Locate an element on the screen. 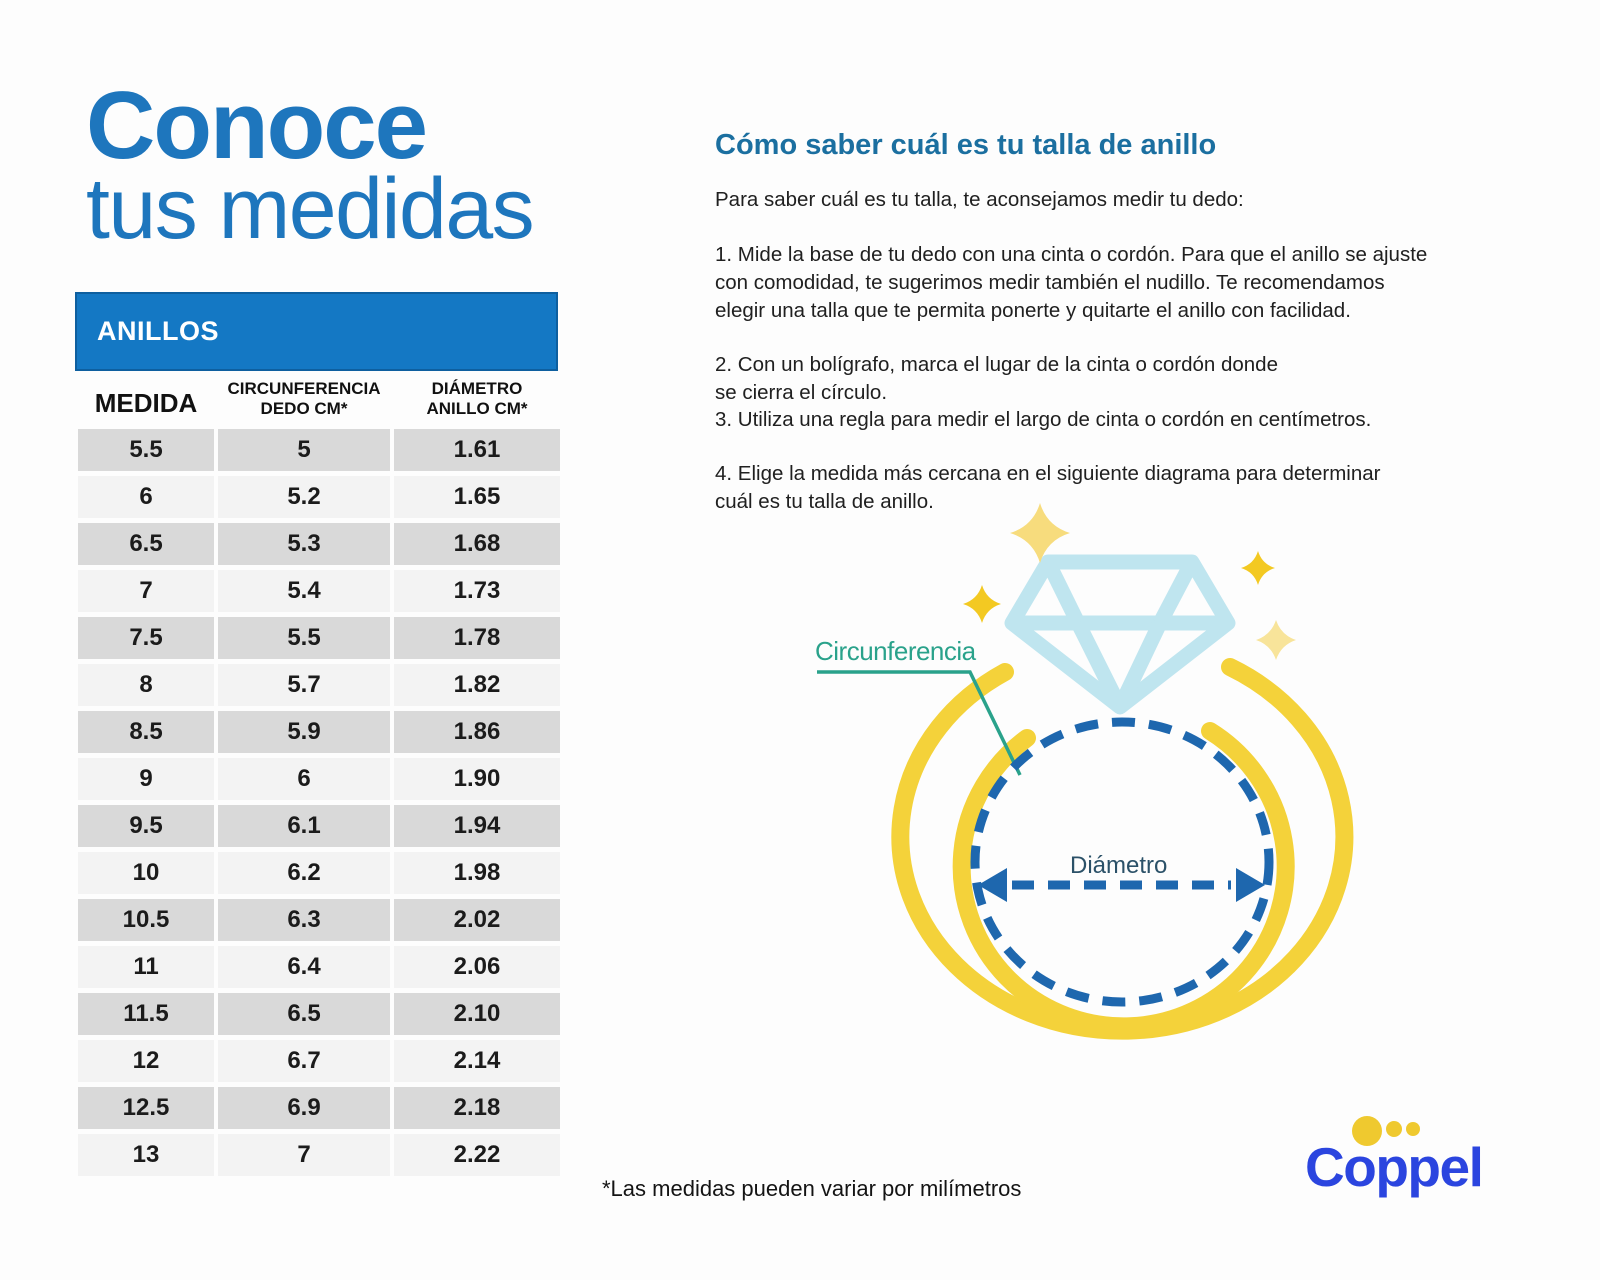 The image size is (1600, 1280). table-cell-circunferencia: 5.7 is located at coordinates (304, 685).